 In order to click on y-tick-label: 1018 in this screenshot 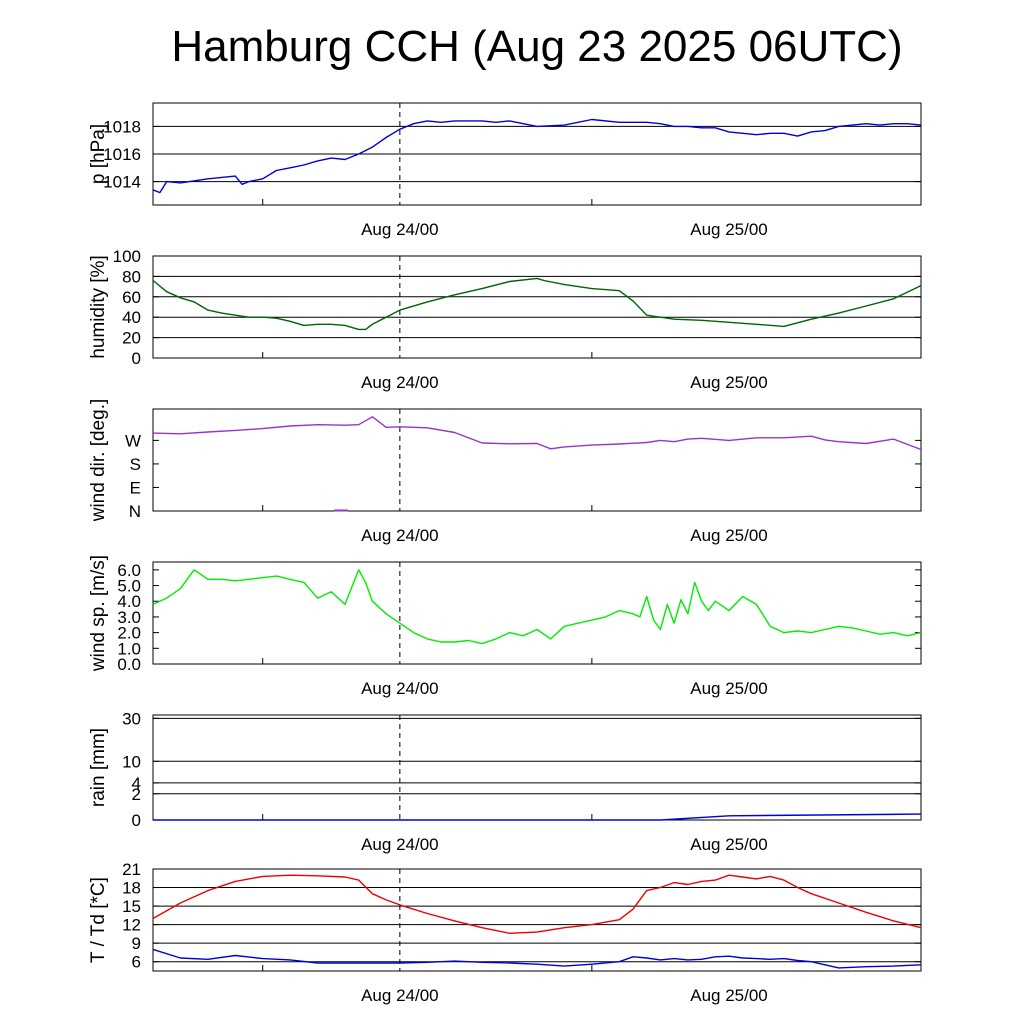, I will do `click(122, 126)`.